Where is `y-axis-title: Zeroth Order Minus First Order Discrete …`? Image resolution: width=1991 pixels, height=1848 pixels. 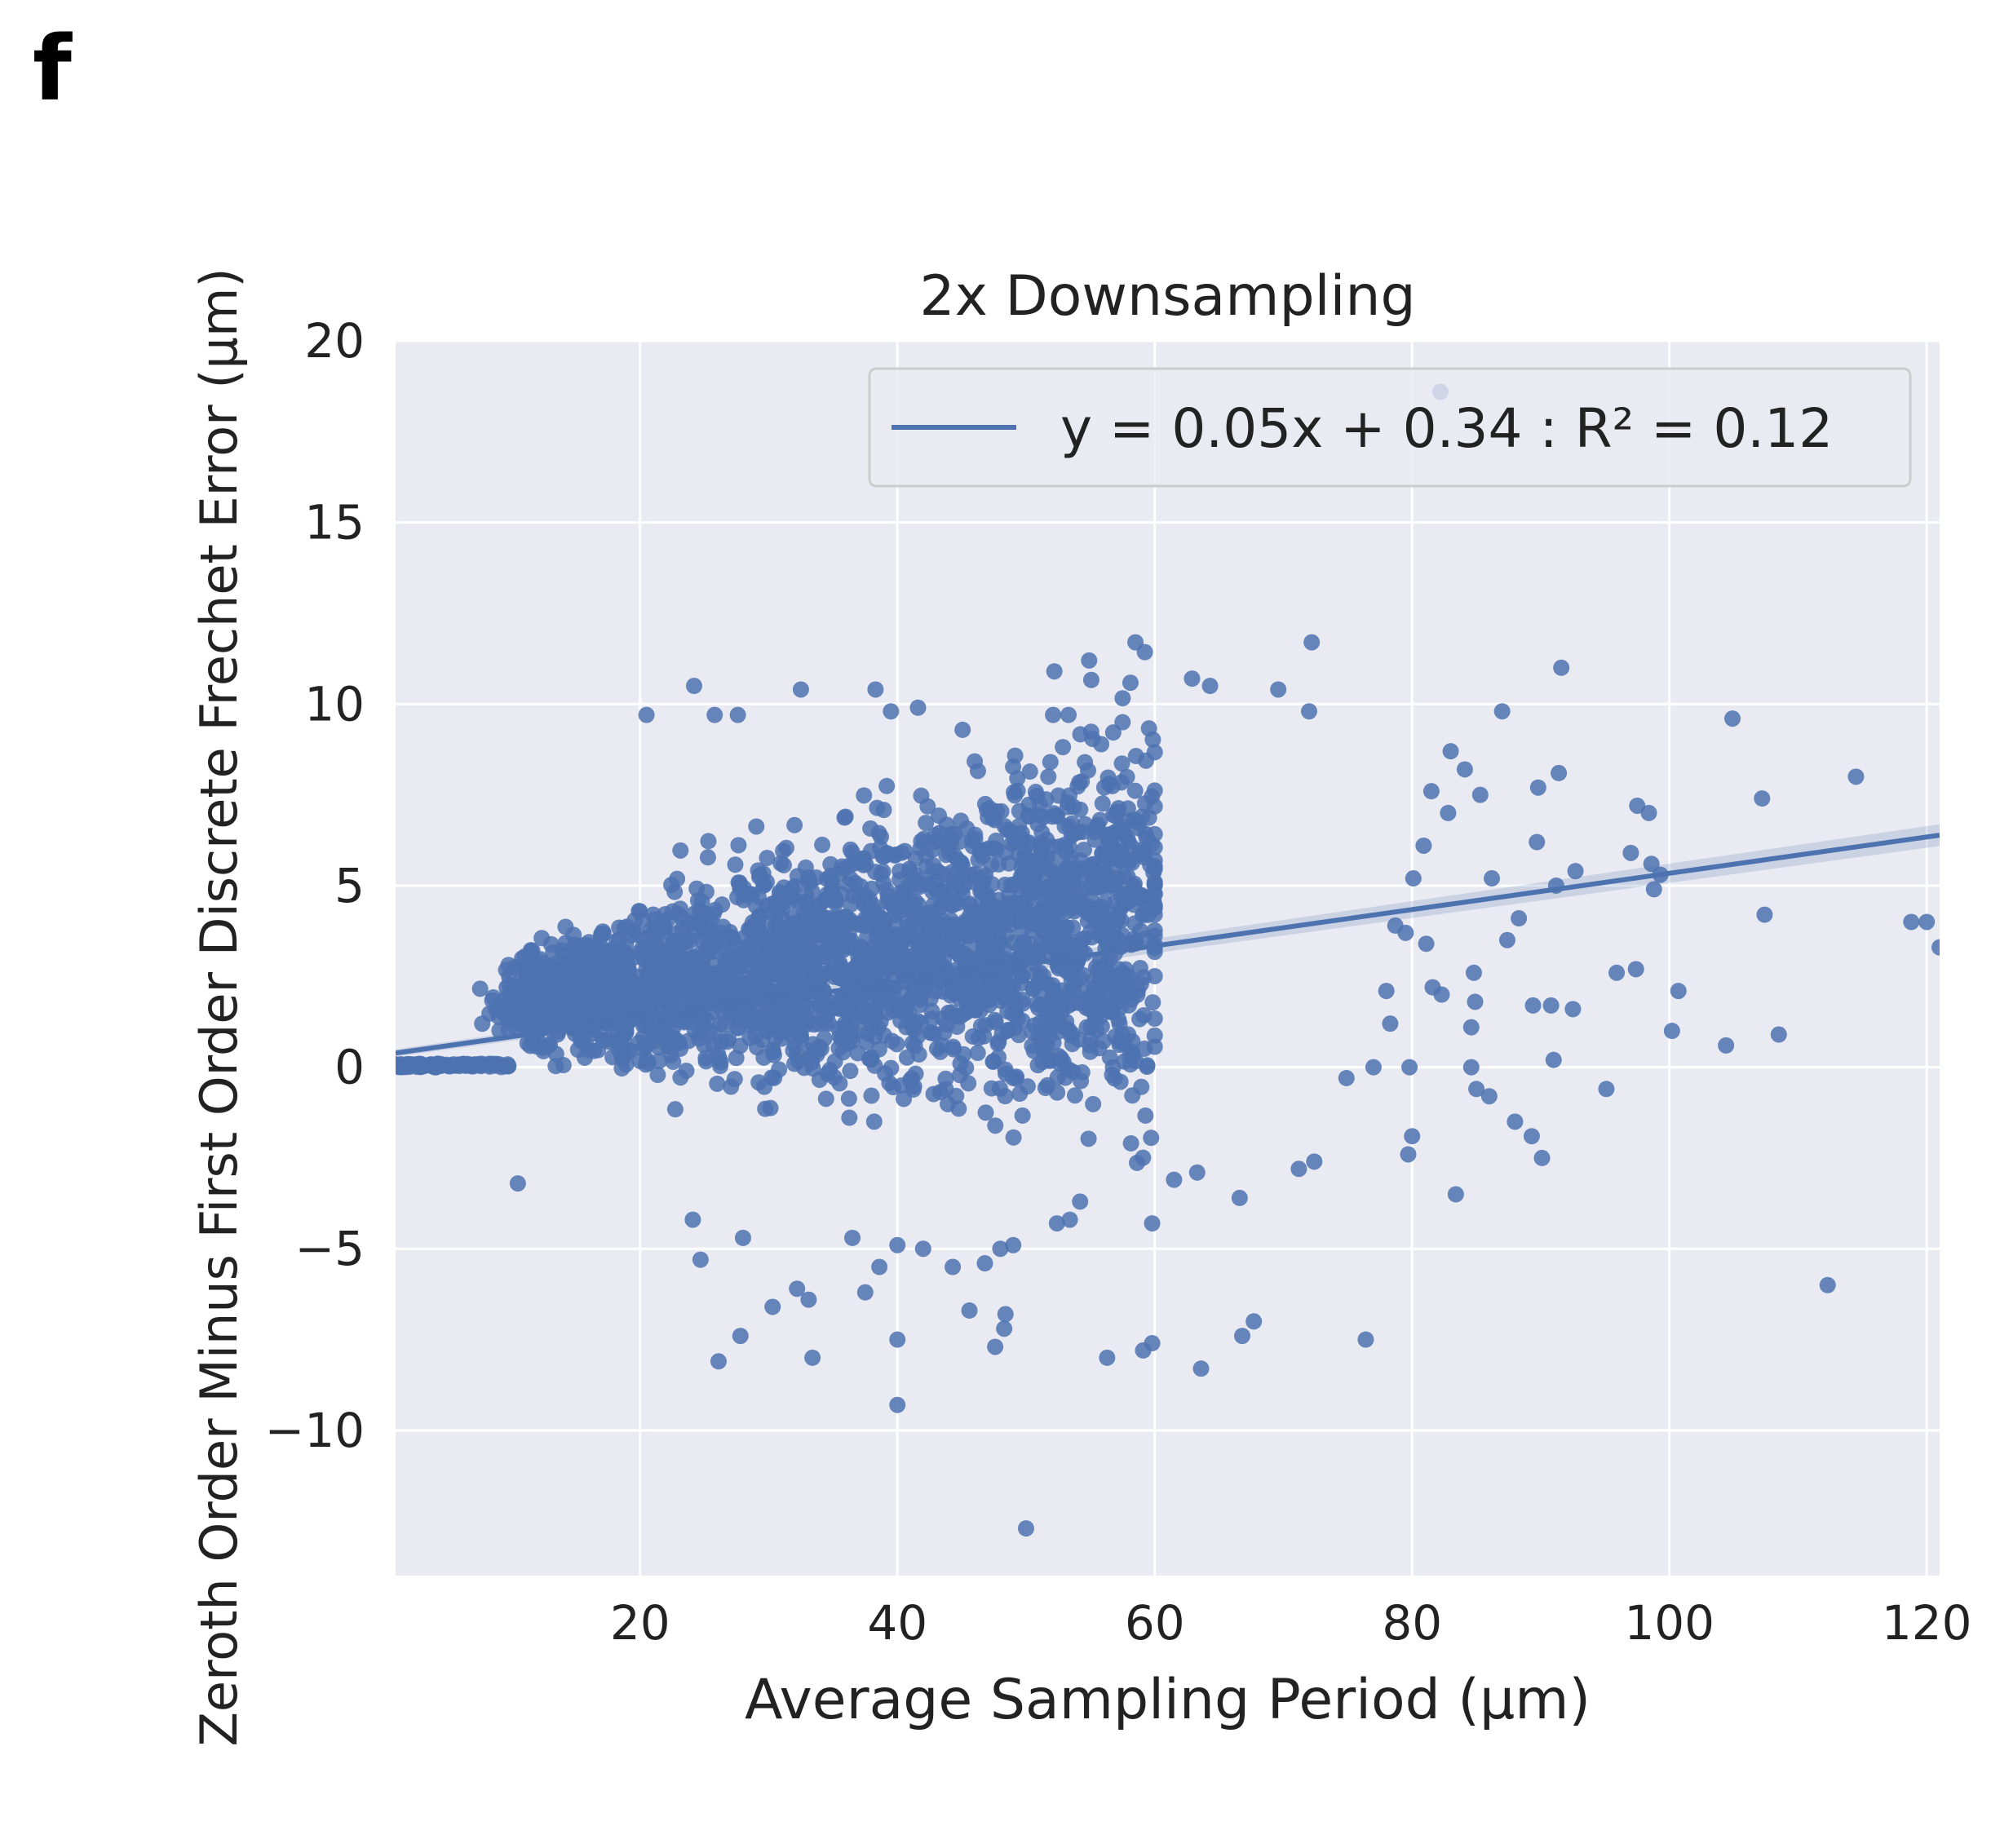 y-axis-title: Zeroth Order Minus First Order Discrete … is located at coordinates (219, 1007).